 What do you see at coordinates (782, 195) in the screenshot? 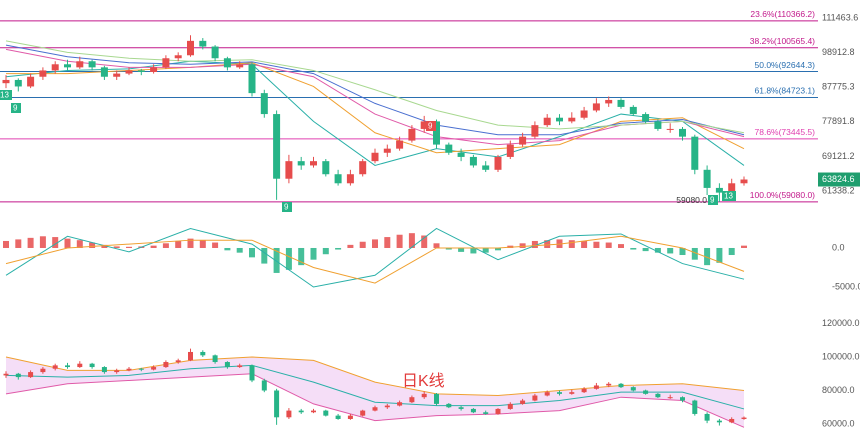
I see `fib-label: 100.0%(59080.0)` at bounding box center [782, 195].